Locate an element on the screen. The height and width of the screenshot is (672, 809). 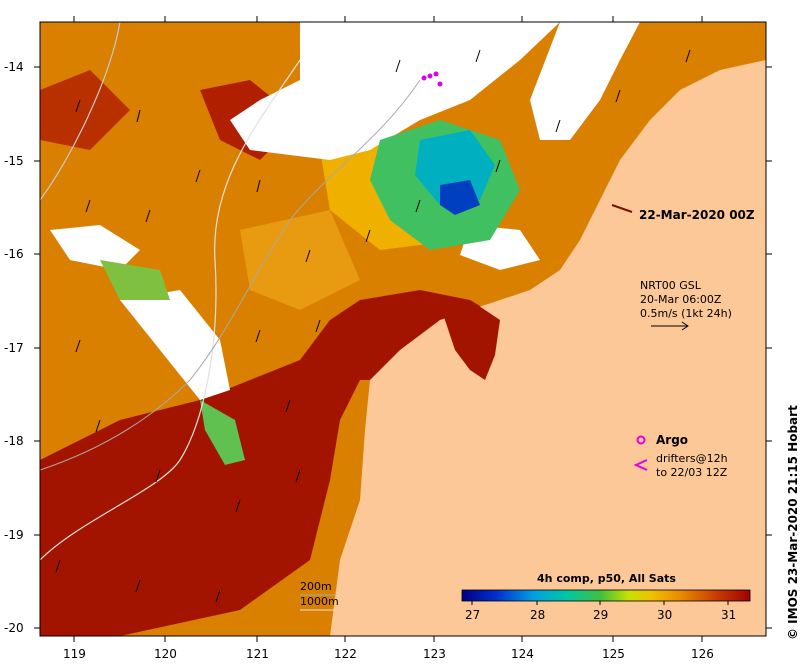
lon-tick-label: 124 is located at coordinates (522, 654).